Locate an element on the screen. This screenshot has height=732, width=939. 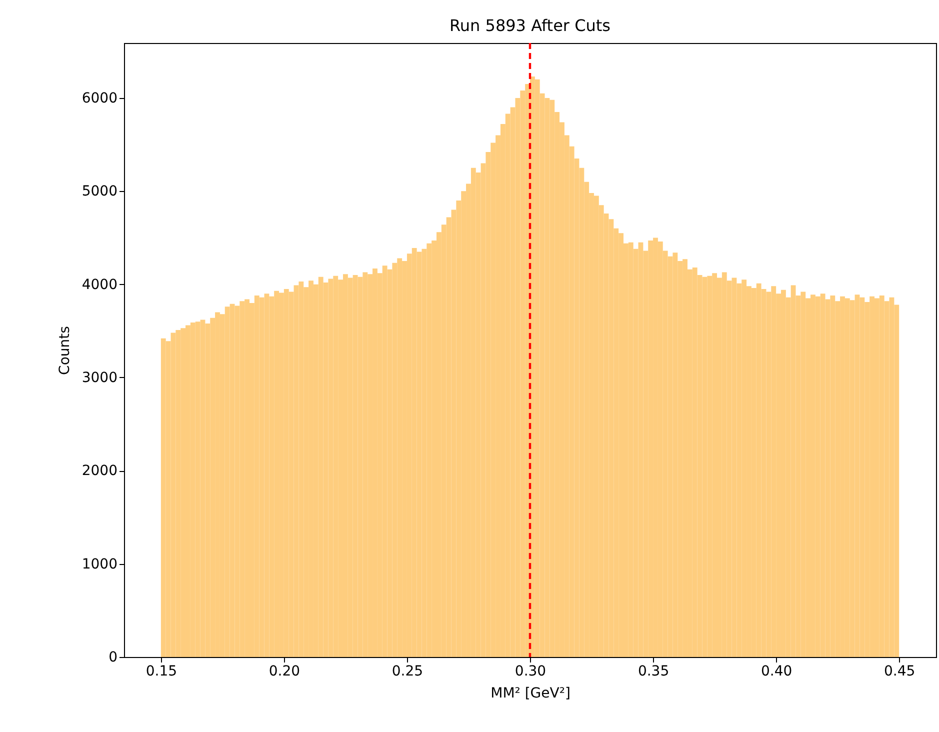
x-tick-label: 0.30 is located at coordinates (530, 672).